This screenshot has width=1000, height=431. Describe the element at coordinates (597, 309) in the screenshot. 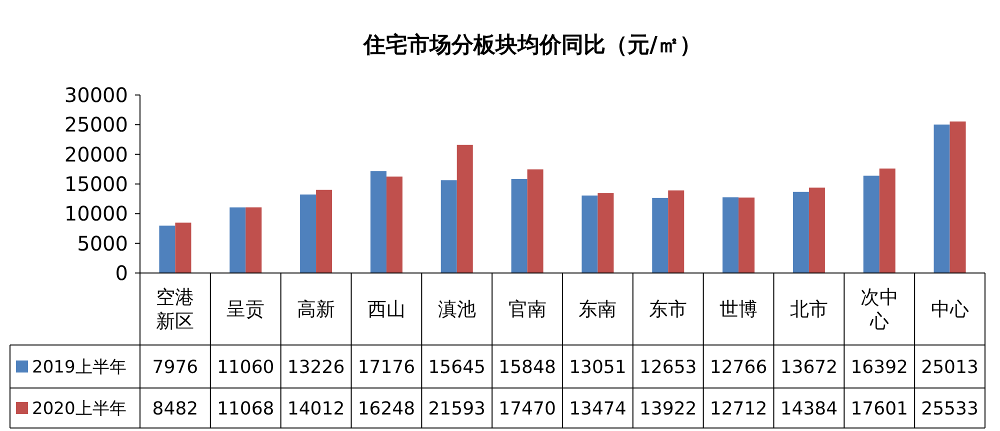

I see `x-tick-label: 东南` at that location.